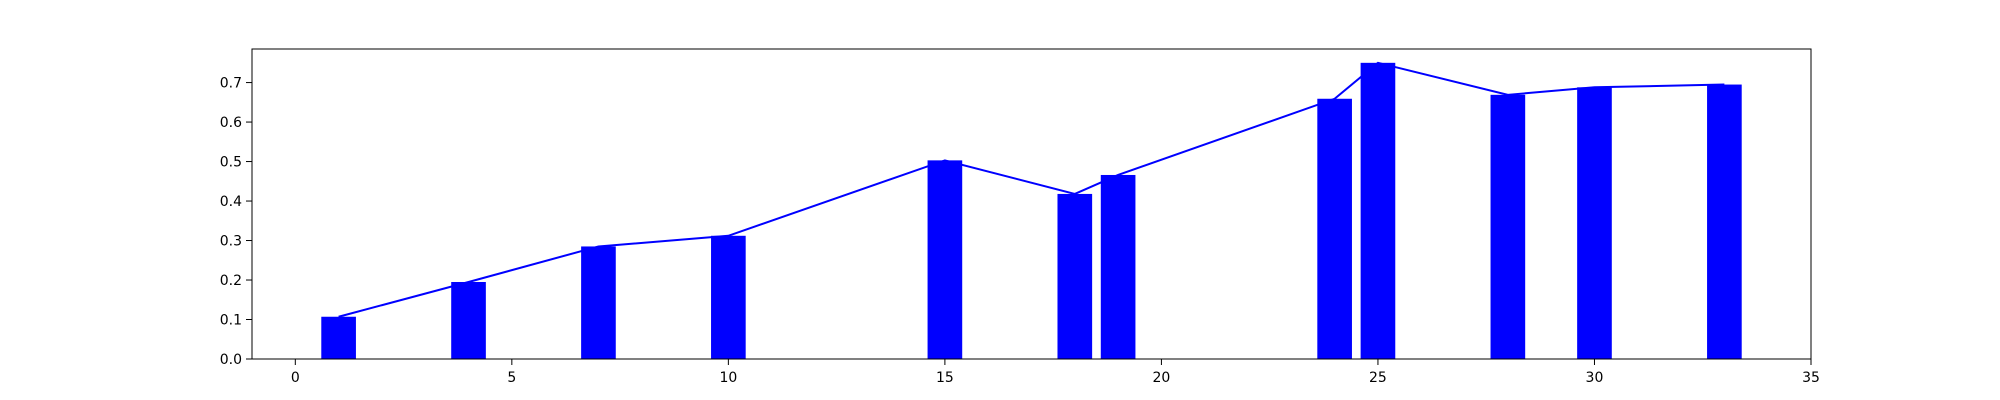 The image size is (2000, 400). I want to click on y-tick-label: 0.1, so click(231, 321).